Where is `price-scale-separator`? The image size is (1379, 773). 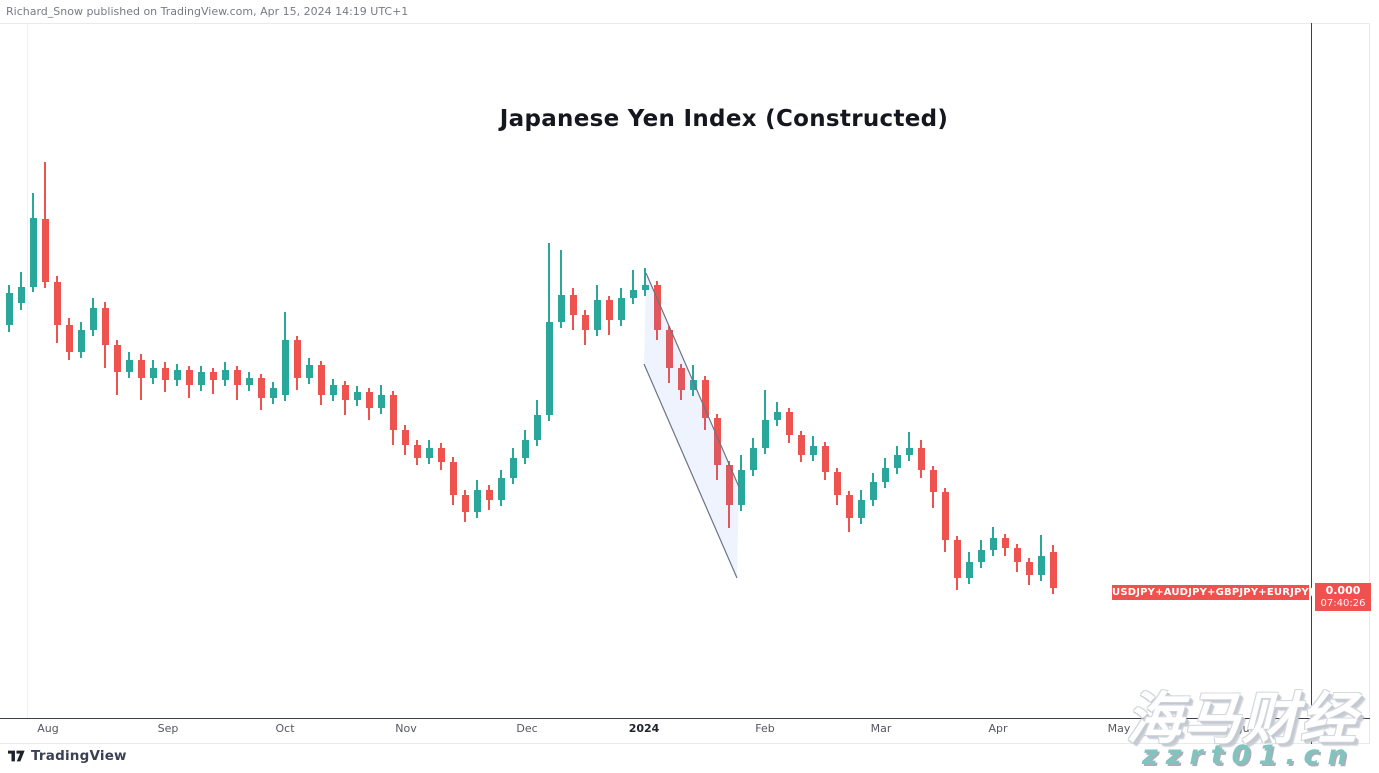
price-scale-separator is located at coordinates (1311, 383).